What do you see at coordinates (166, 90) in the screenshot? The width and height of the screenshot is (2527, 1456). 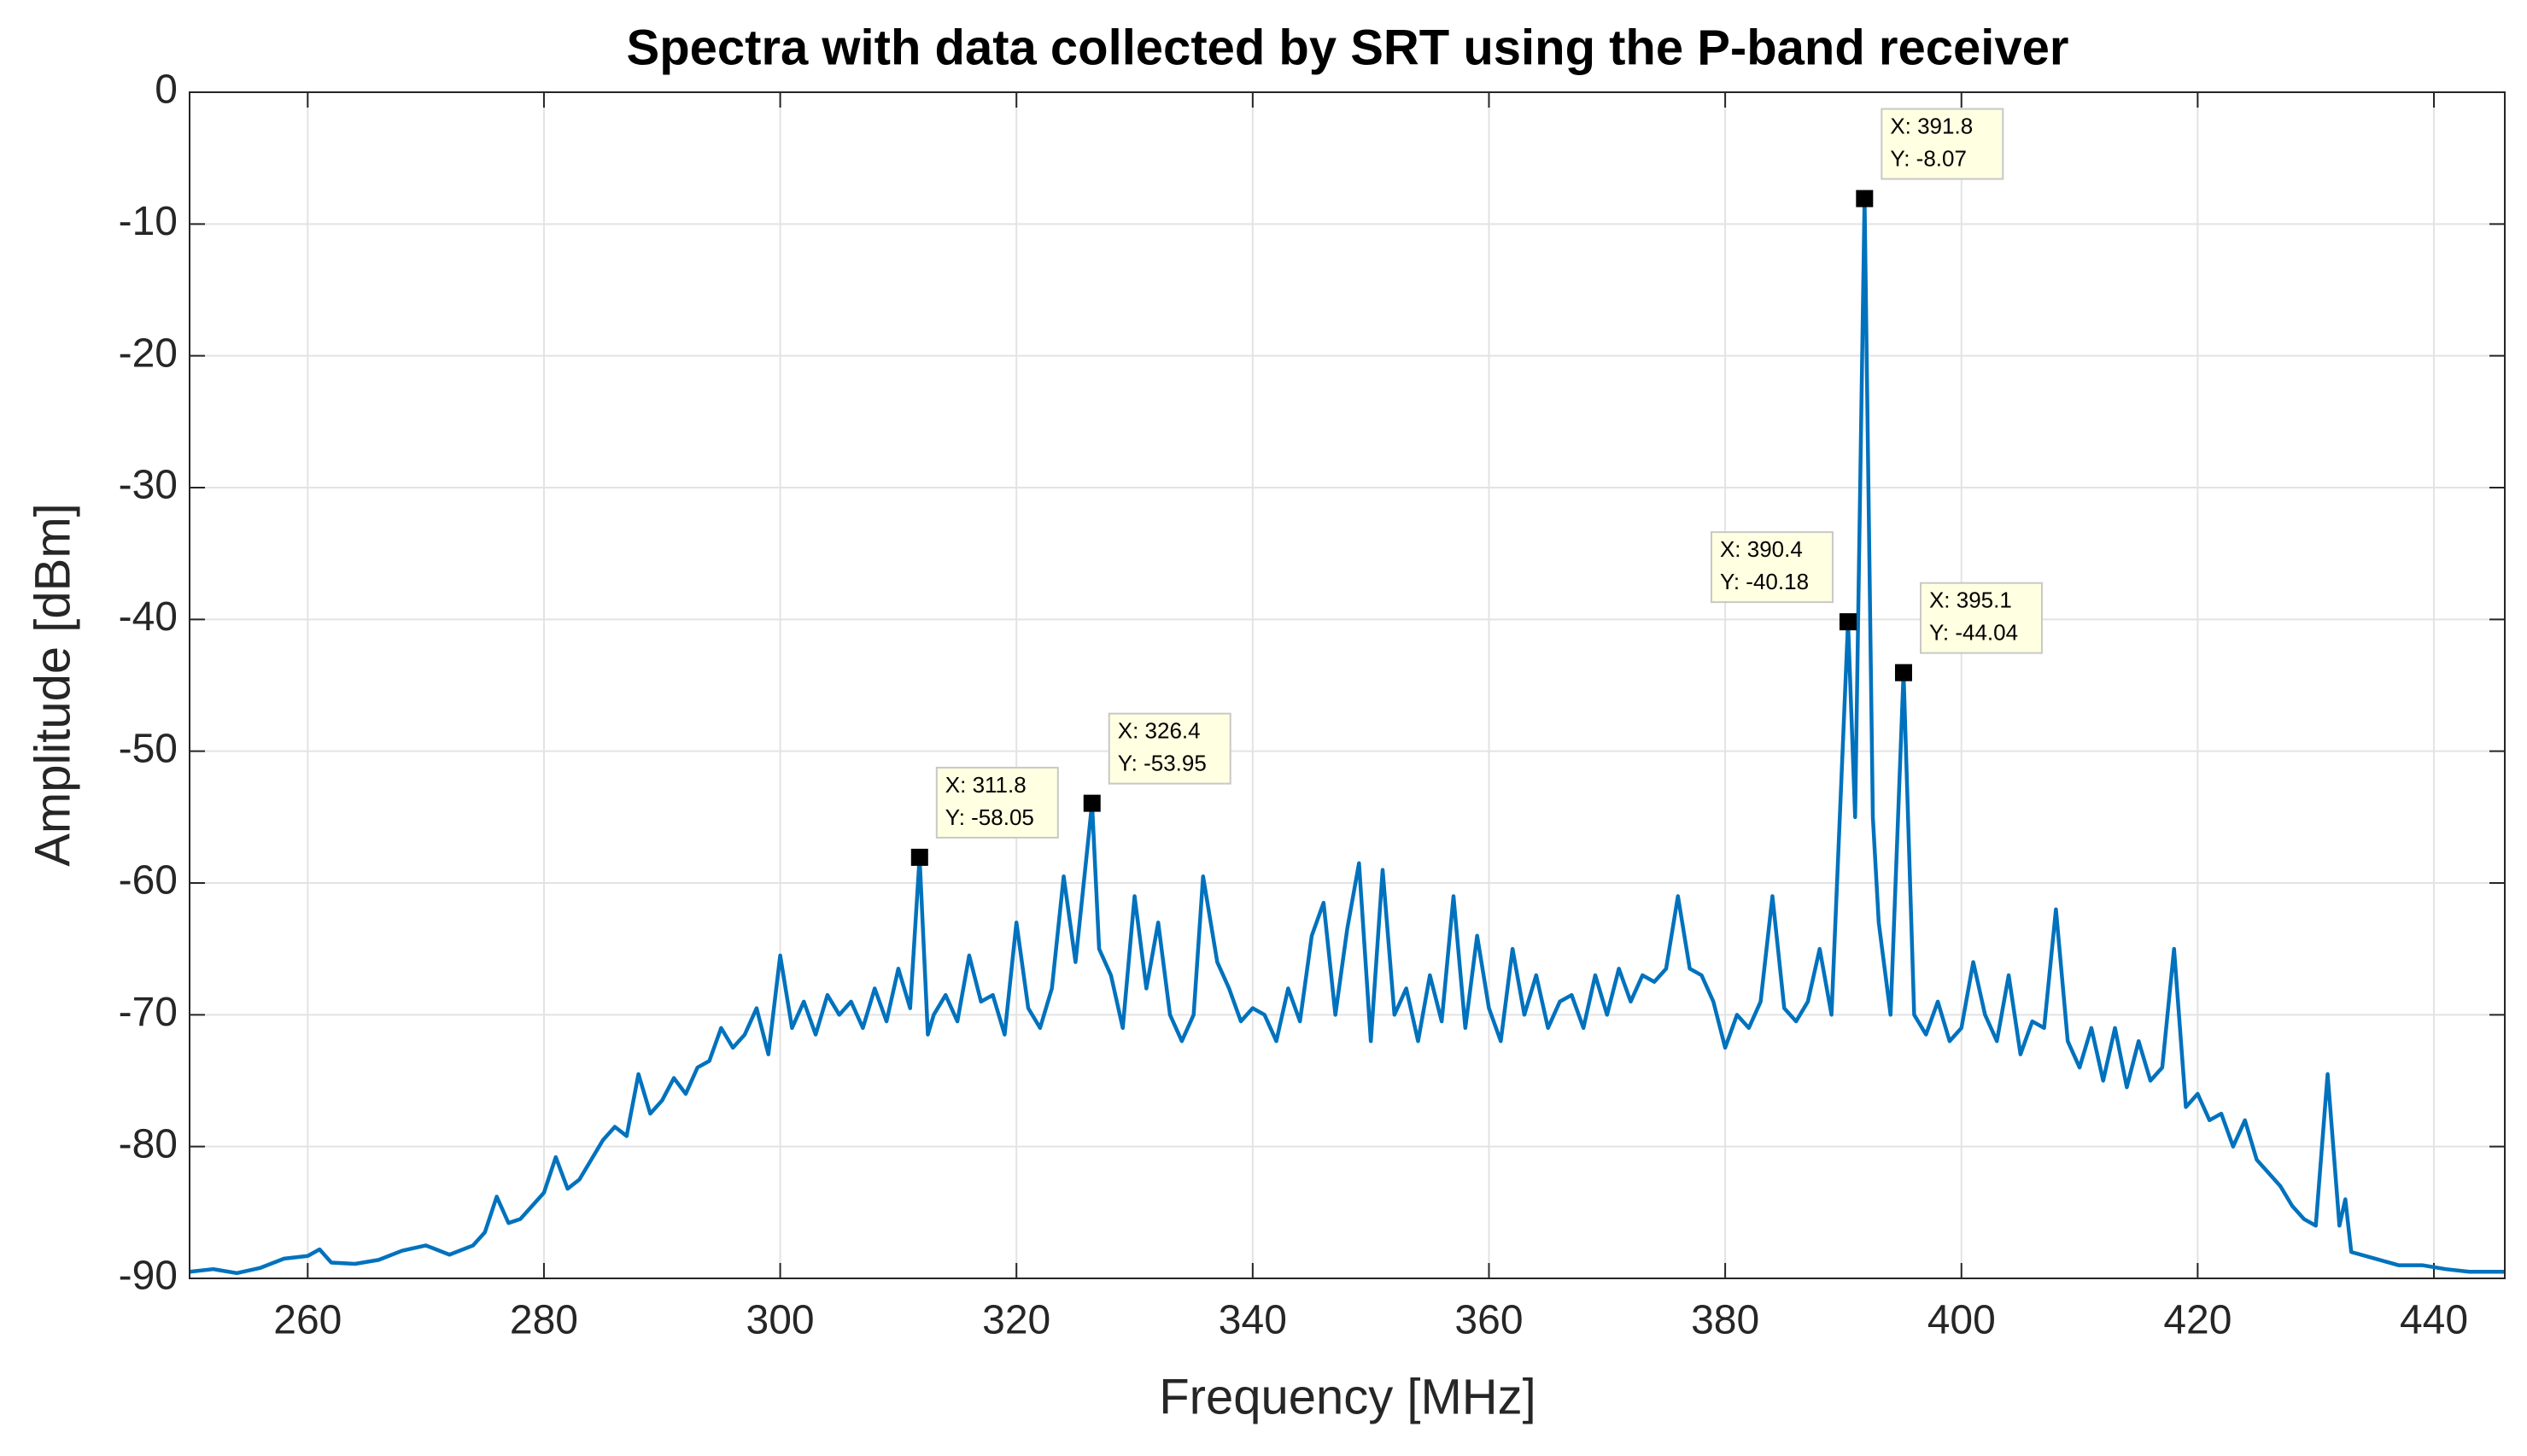 I see `y-tick-label: 0` at bounding box center [166, 90].